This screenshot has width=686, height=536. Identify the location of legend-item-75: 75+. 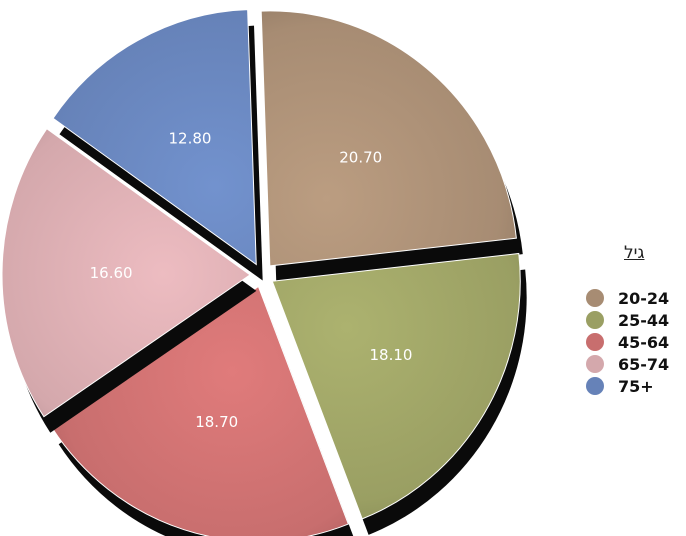
(627, 386).